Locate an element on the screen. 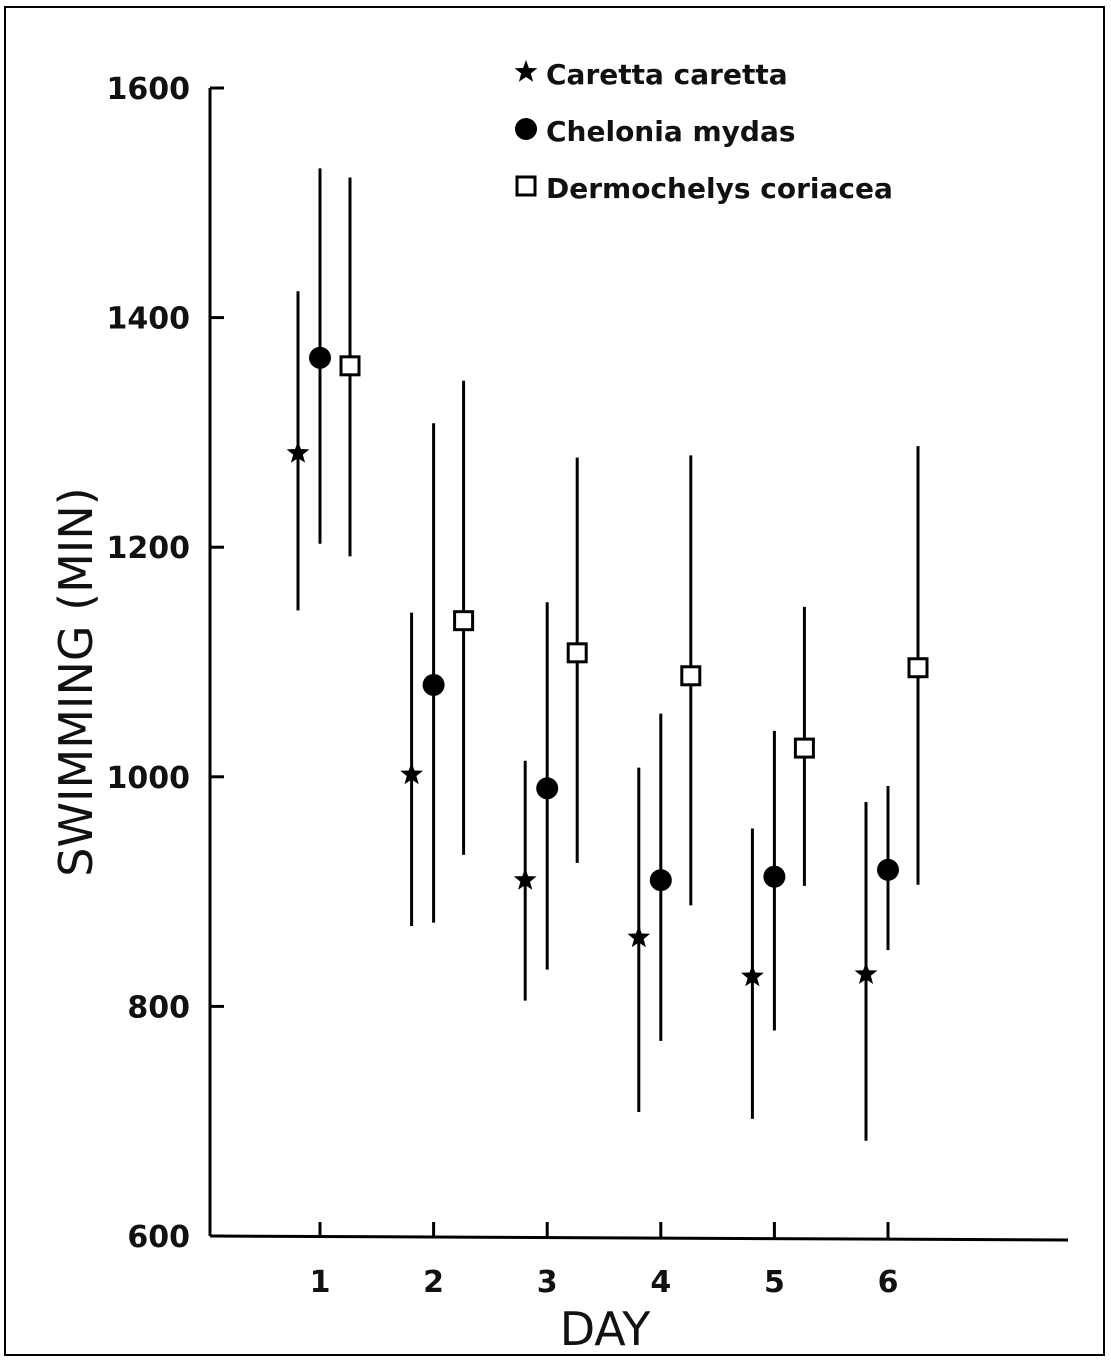 This screenshot has height=1360, width=1111. y-ticks: 600 800 1000 1200 1400 1600 is located at coordinates (165, 663).